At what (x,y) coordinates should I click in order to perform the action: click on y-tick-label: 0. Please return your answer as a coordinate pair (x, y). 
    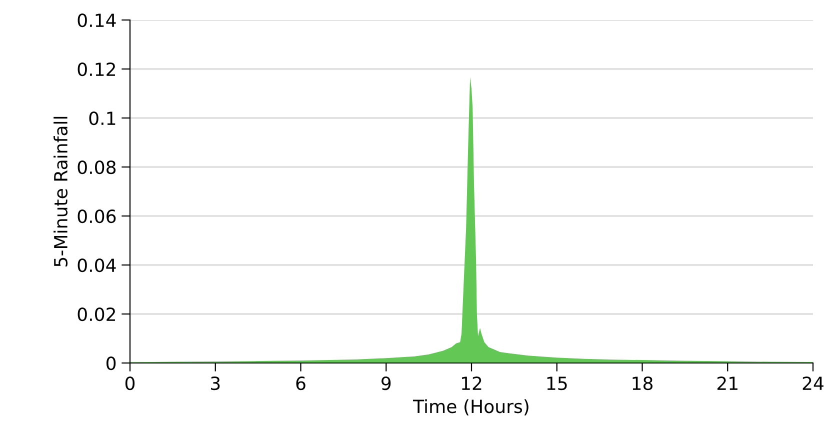
    Looking at the image, I should click on (111, 363).